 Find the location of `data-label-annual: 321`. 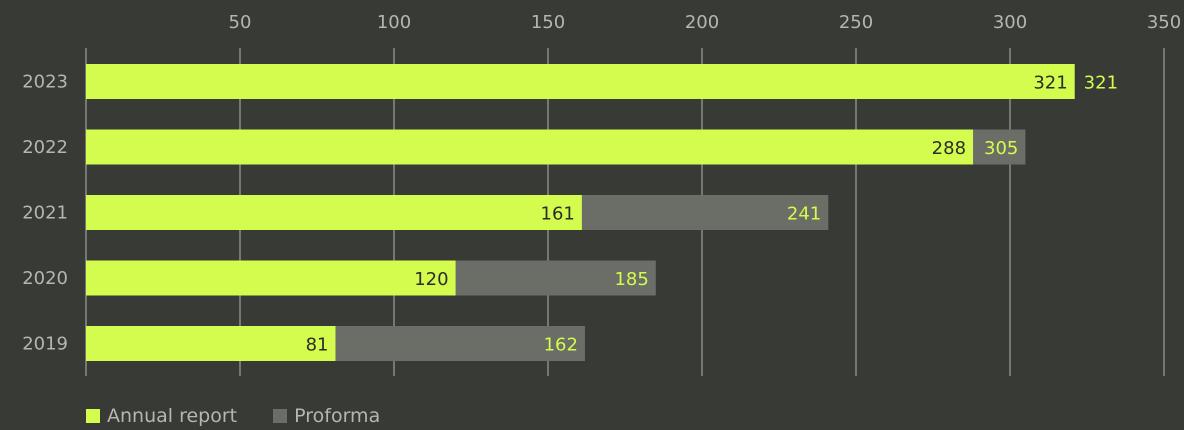

data-label-annual: 321 is located at coordinates (1050, 83).